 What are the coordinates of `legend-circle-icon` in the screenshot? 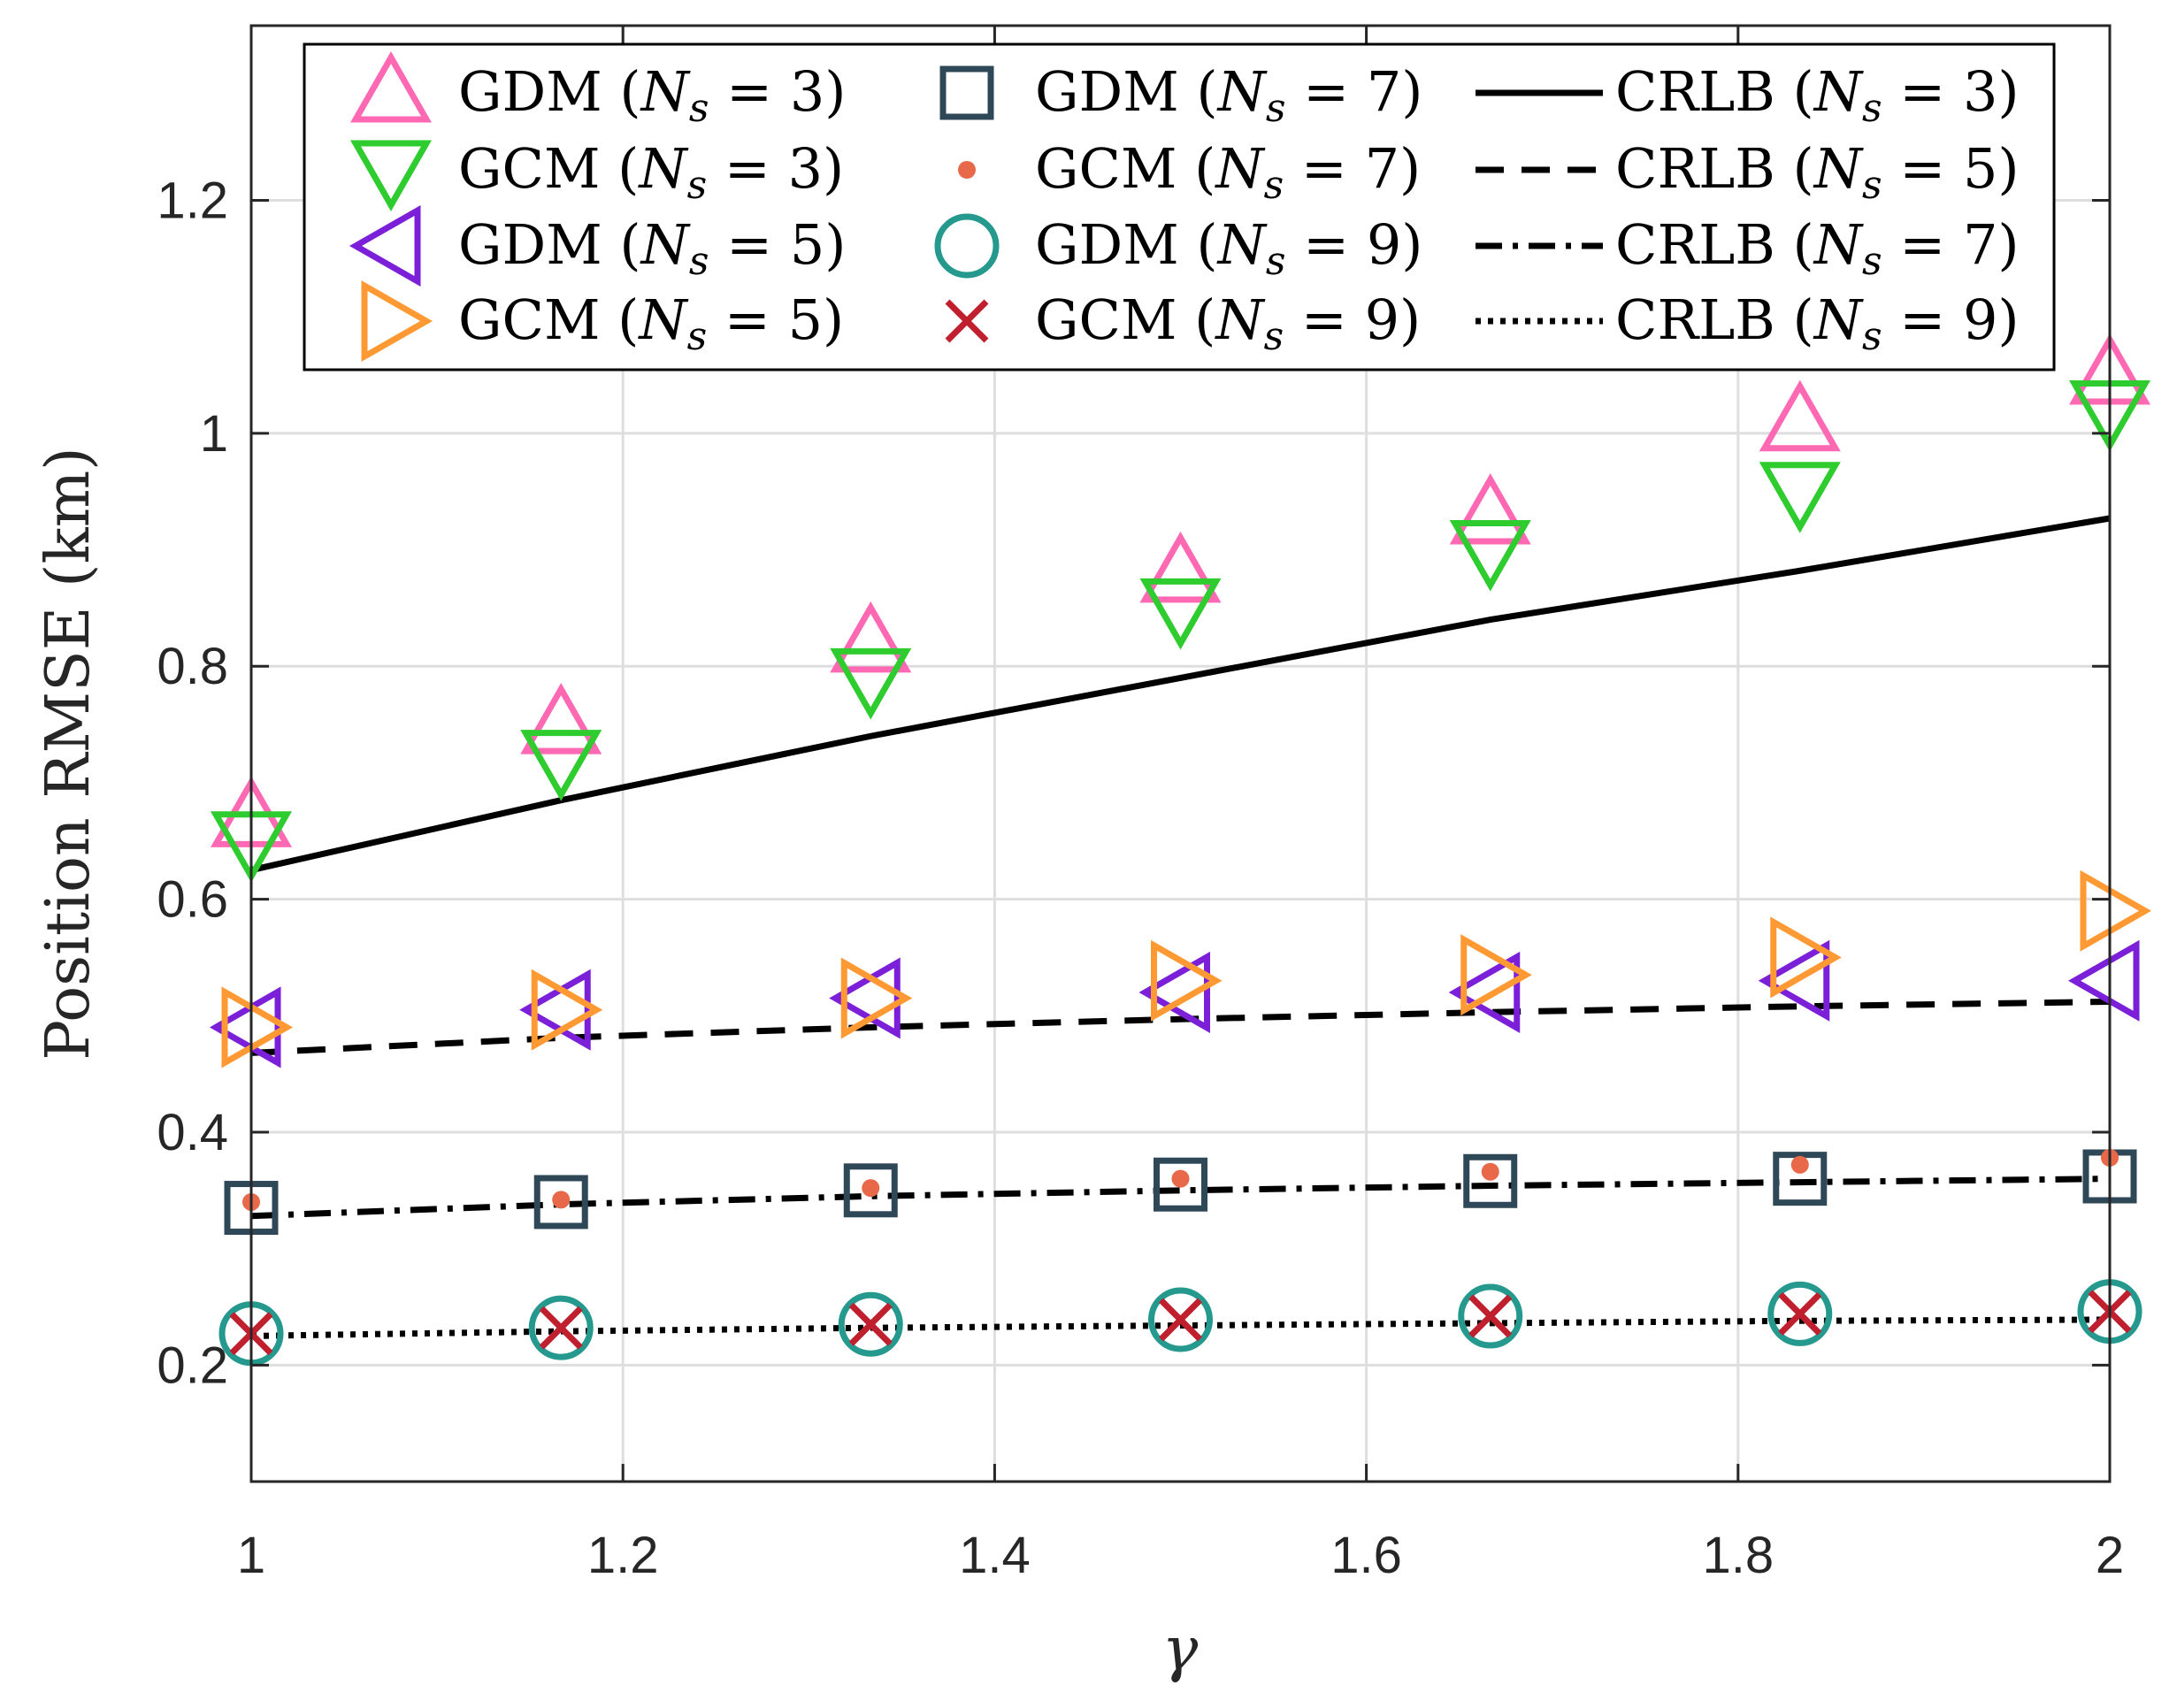 It's located at (967, 246).